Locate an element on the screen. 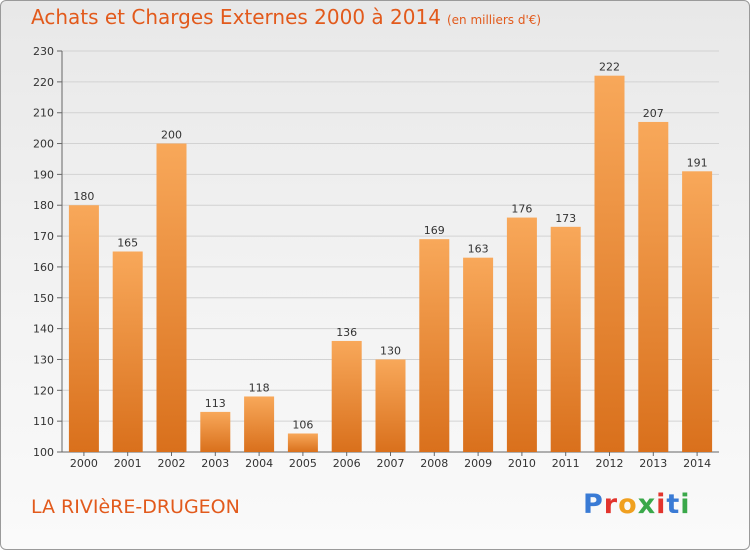  x-tick-label: 2005 is located at coordinates (303, 463).